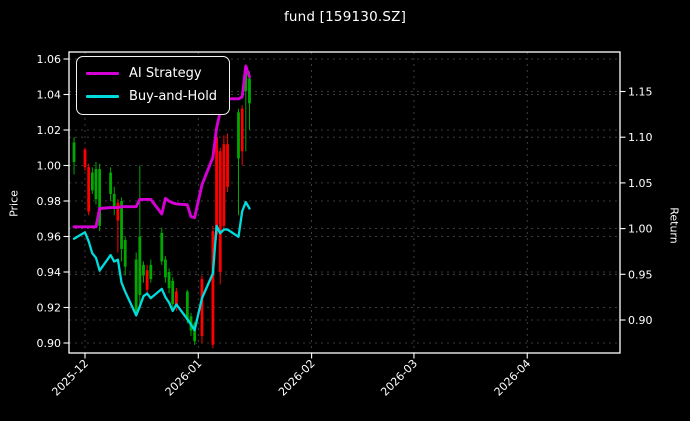 This screenshot has height=421, width=690. What do you see at coordinates (165, 73) in the screenshot?
I see `legend-label-ai-strategy: AI Strategy` at bounding box center [165, 73].